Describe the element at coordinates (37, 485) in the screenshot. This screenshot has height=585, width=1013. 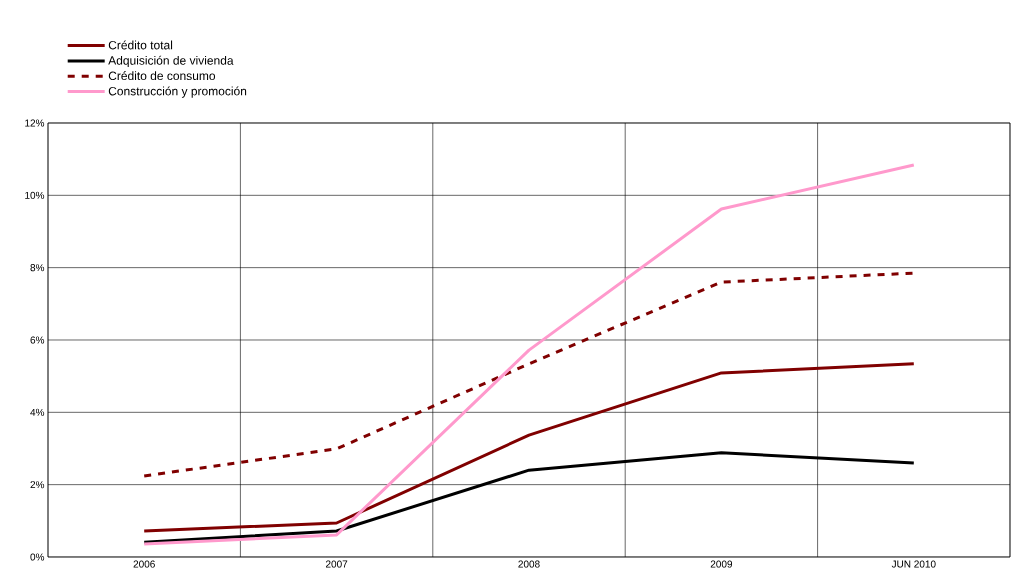
I see `y-tick-label: 2%` at that location.